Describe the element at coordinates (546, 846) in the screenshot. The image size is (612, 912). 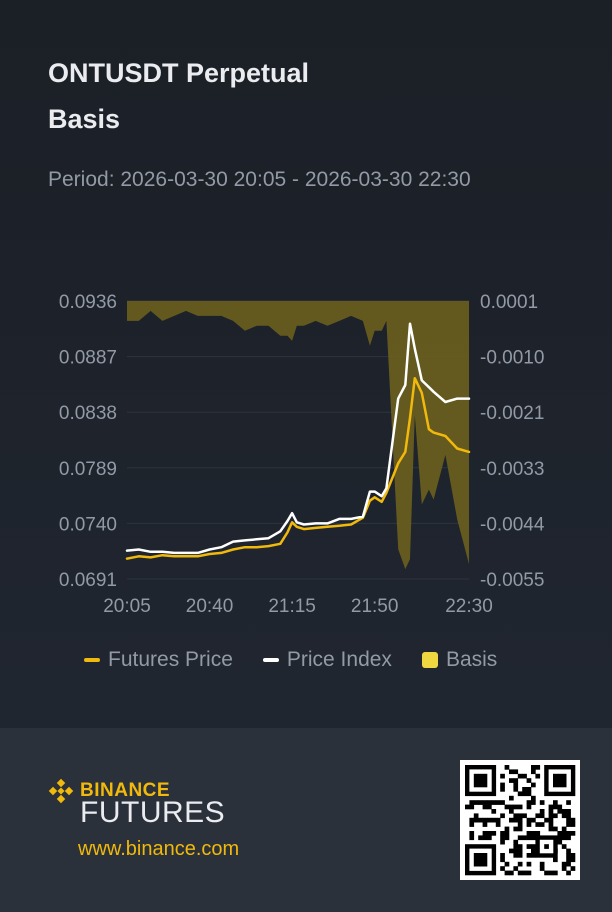
I see `qr-align` at that location.